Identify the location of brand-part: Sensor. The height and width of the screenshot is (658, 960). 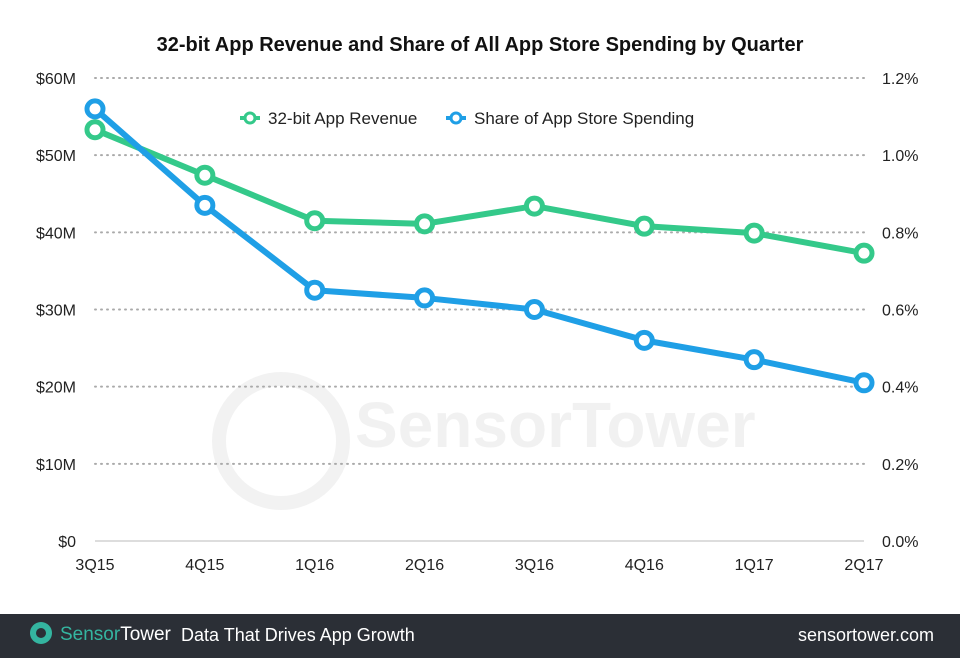
(90, 634).